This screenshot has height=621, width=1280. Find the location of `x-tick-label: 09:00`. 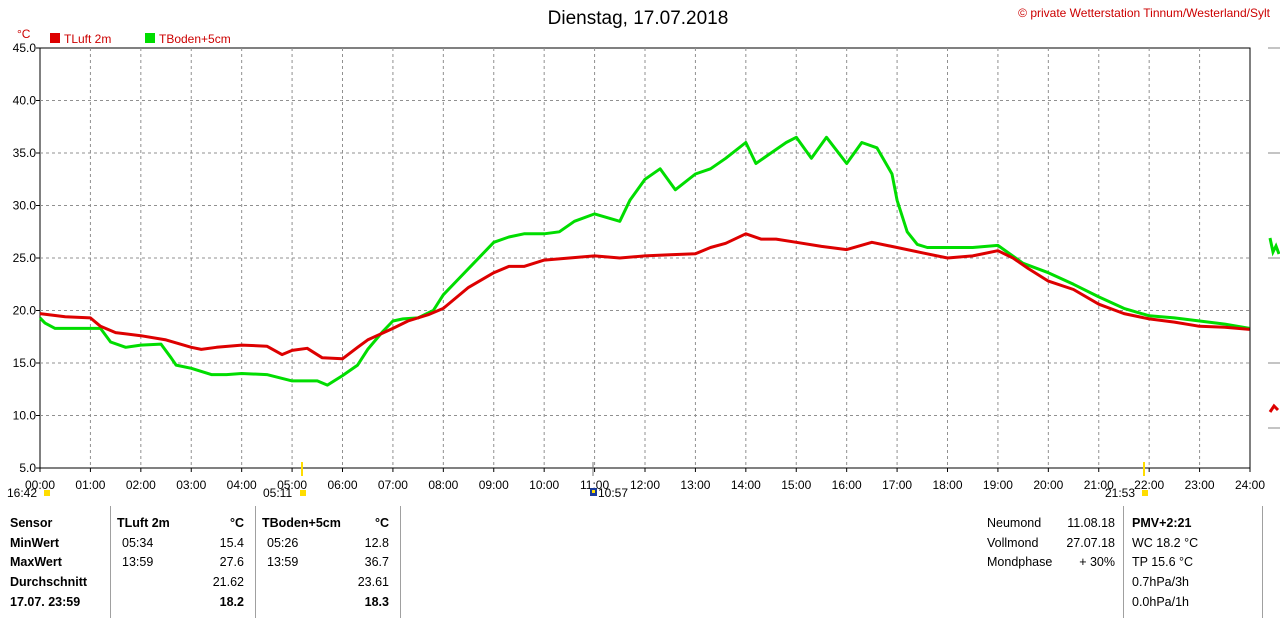

x-tick-label: 09:00 is located at coordinates (494, 485).